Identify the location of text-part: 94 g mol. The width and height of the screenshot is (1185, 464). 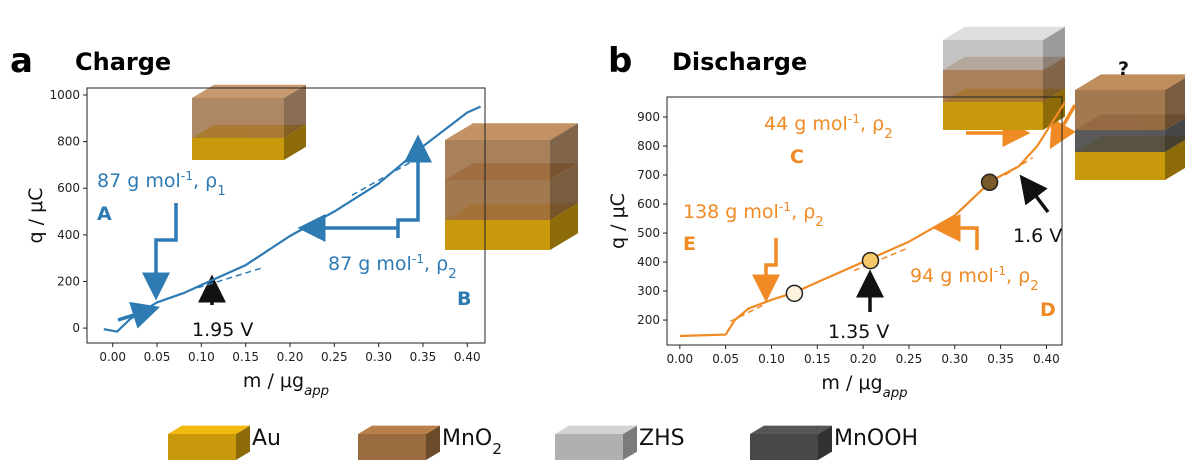
(952, 276).